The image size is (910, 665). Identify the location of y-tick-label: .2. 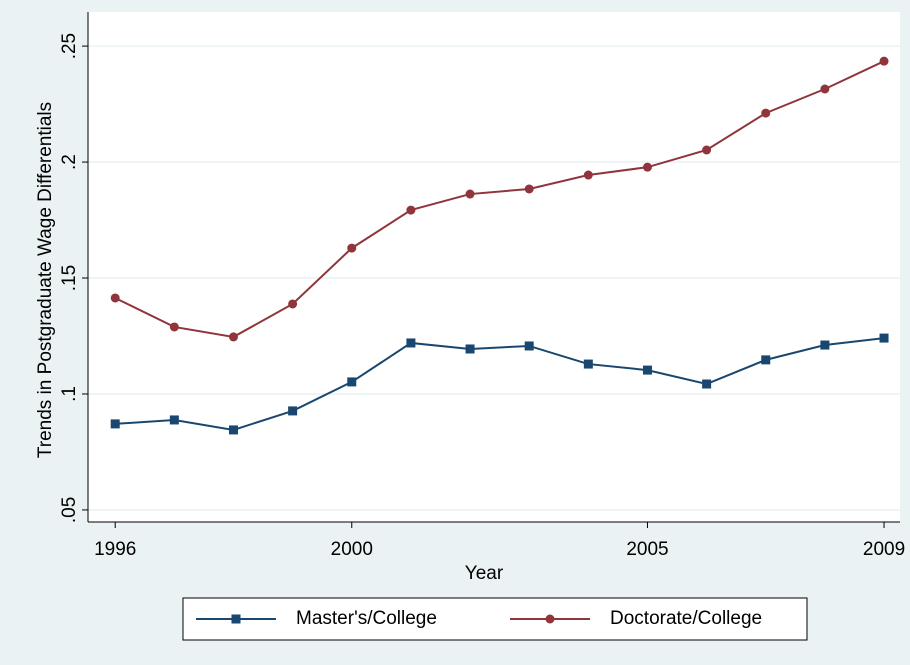
(69, 162).